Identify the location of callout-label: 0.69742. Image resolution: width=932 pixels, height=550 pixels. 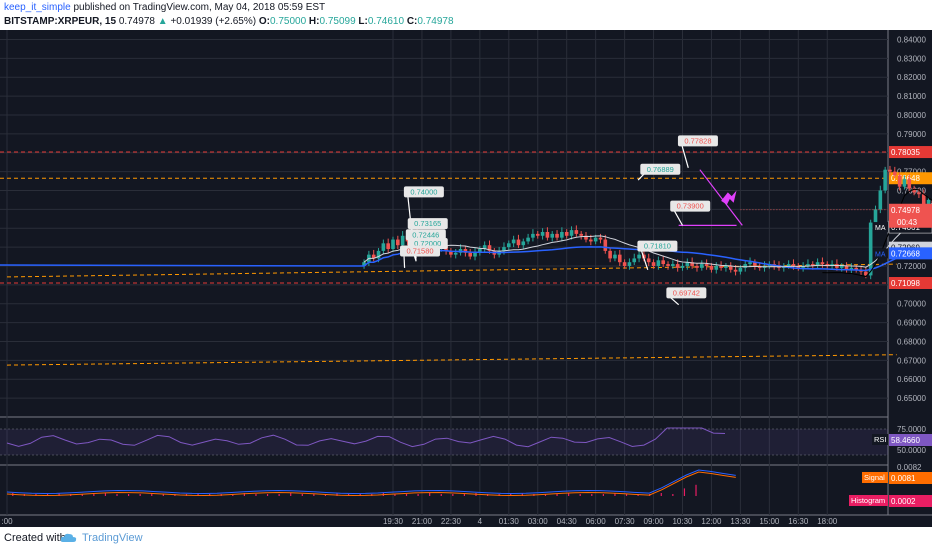
(686, 292).